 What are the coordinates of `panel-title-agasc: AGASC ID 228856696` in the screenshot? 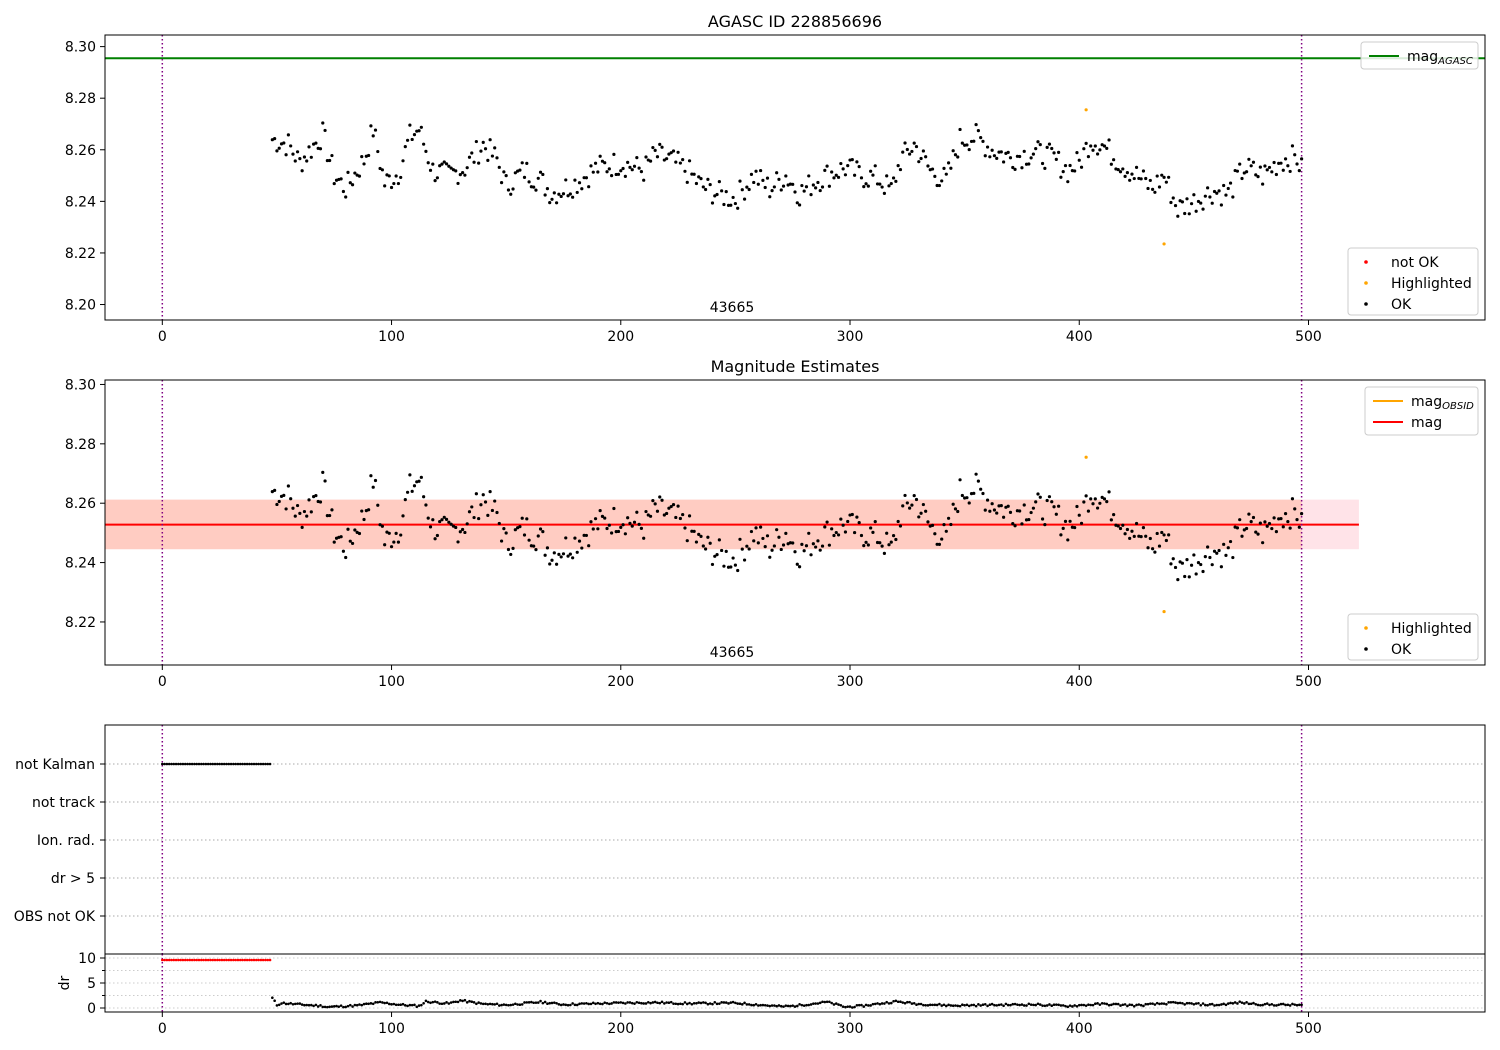 It's located at (795, 21).